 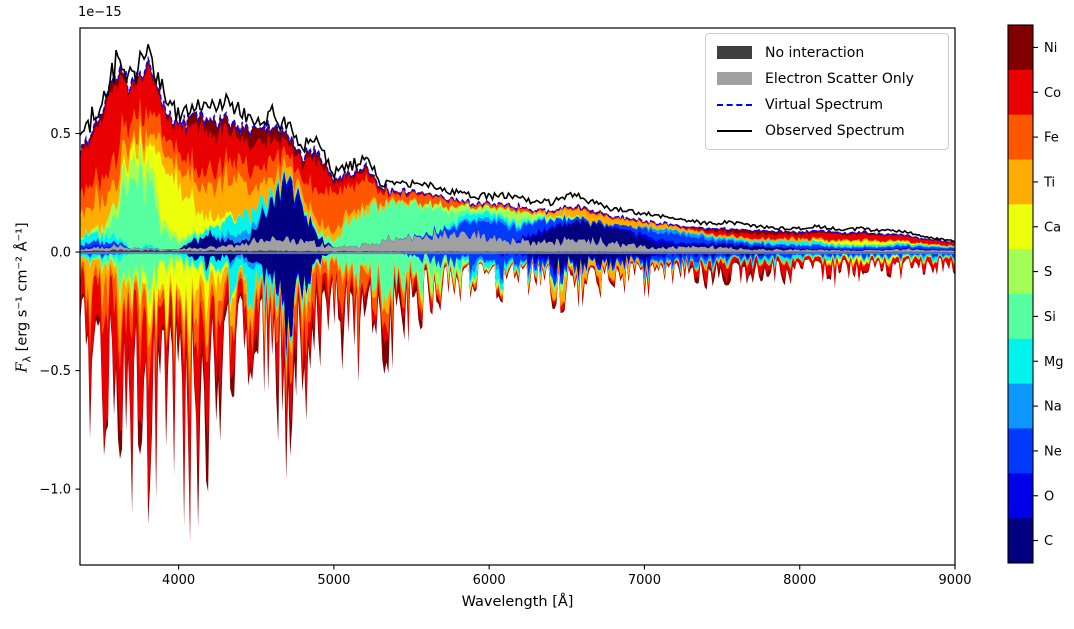 I want to click on y-axis-label-subscript: λ, so click(x=27, y=359).